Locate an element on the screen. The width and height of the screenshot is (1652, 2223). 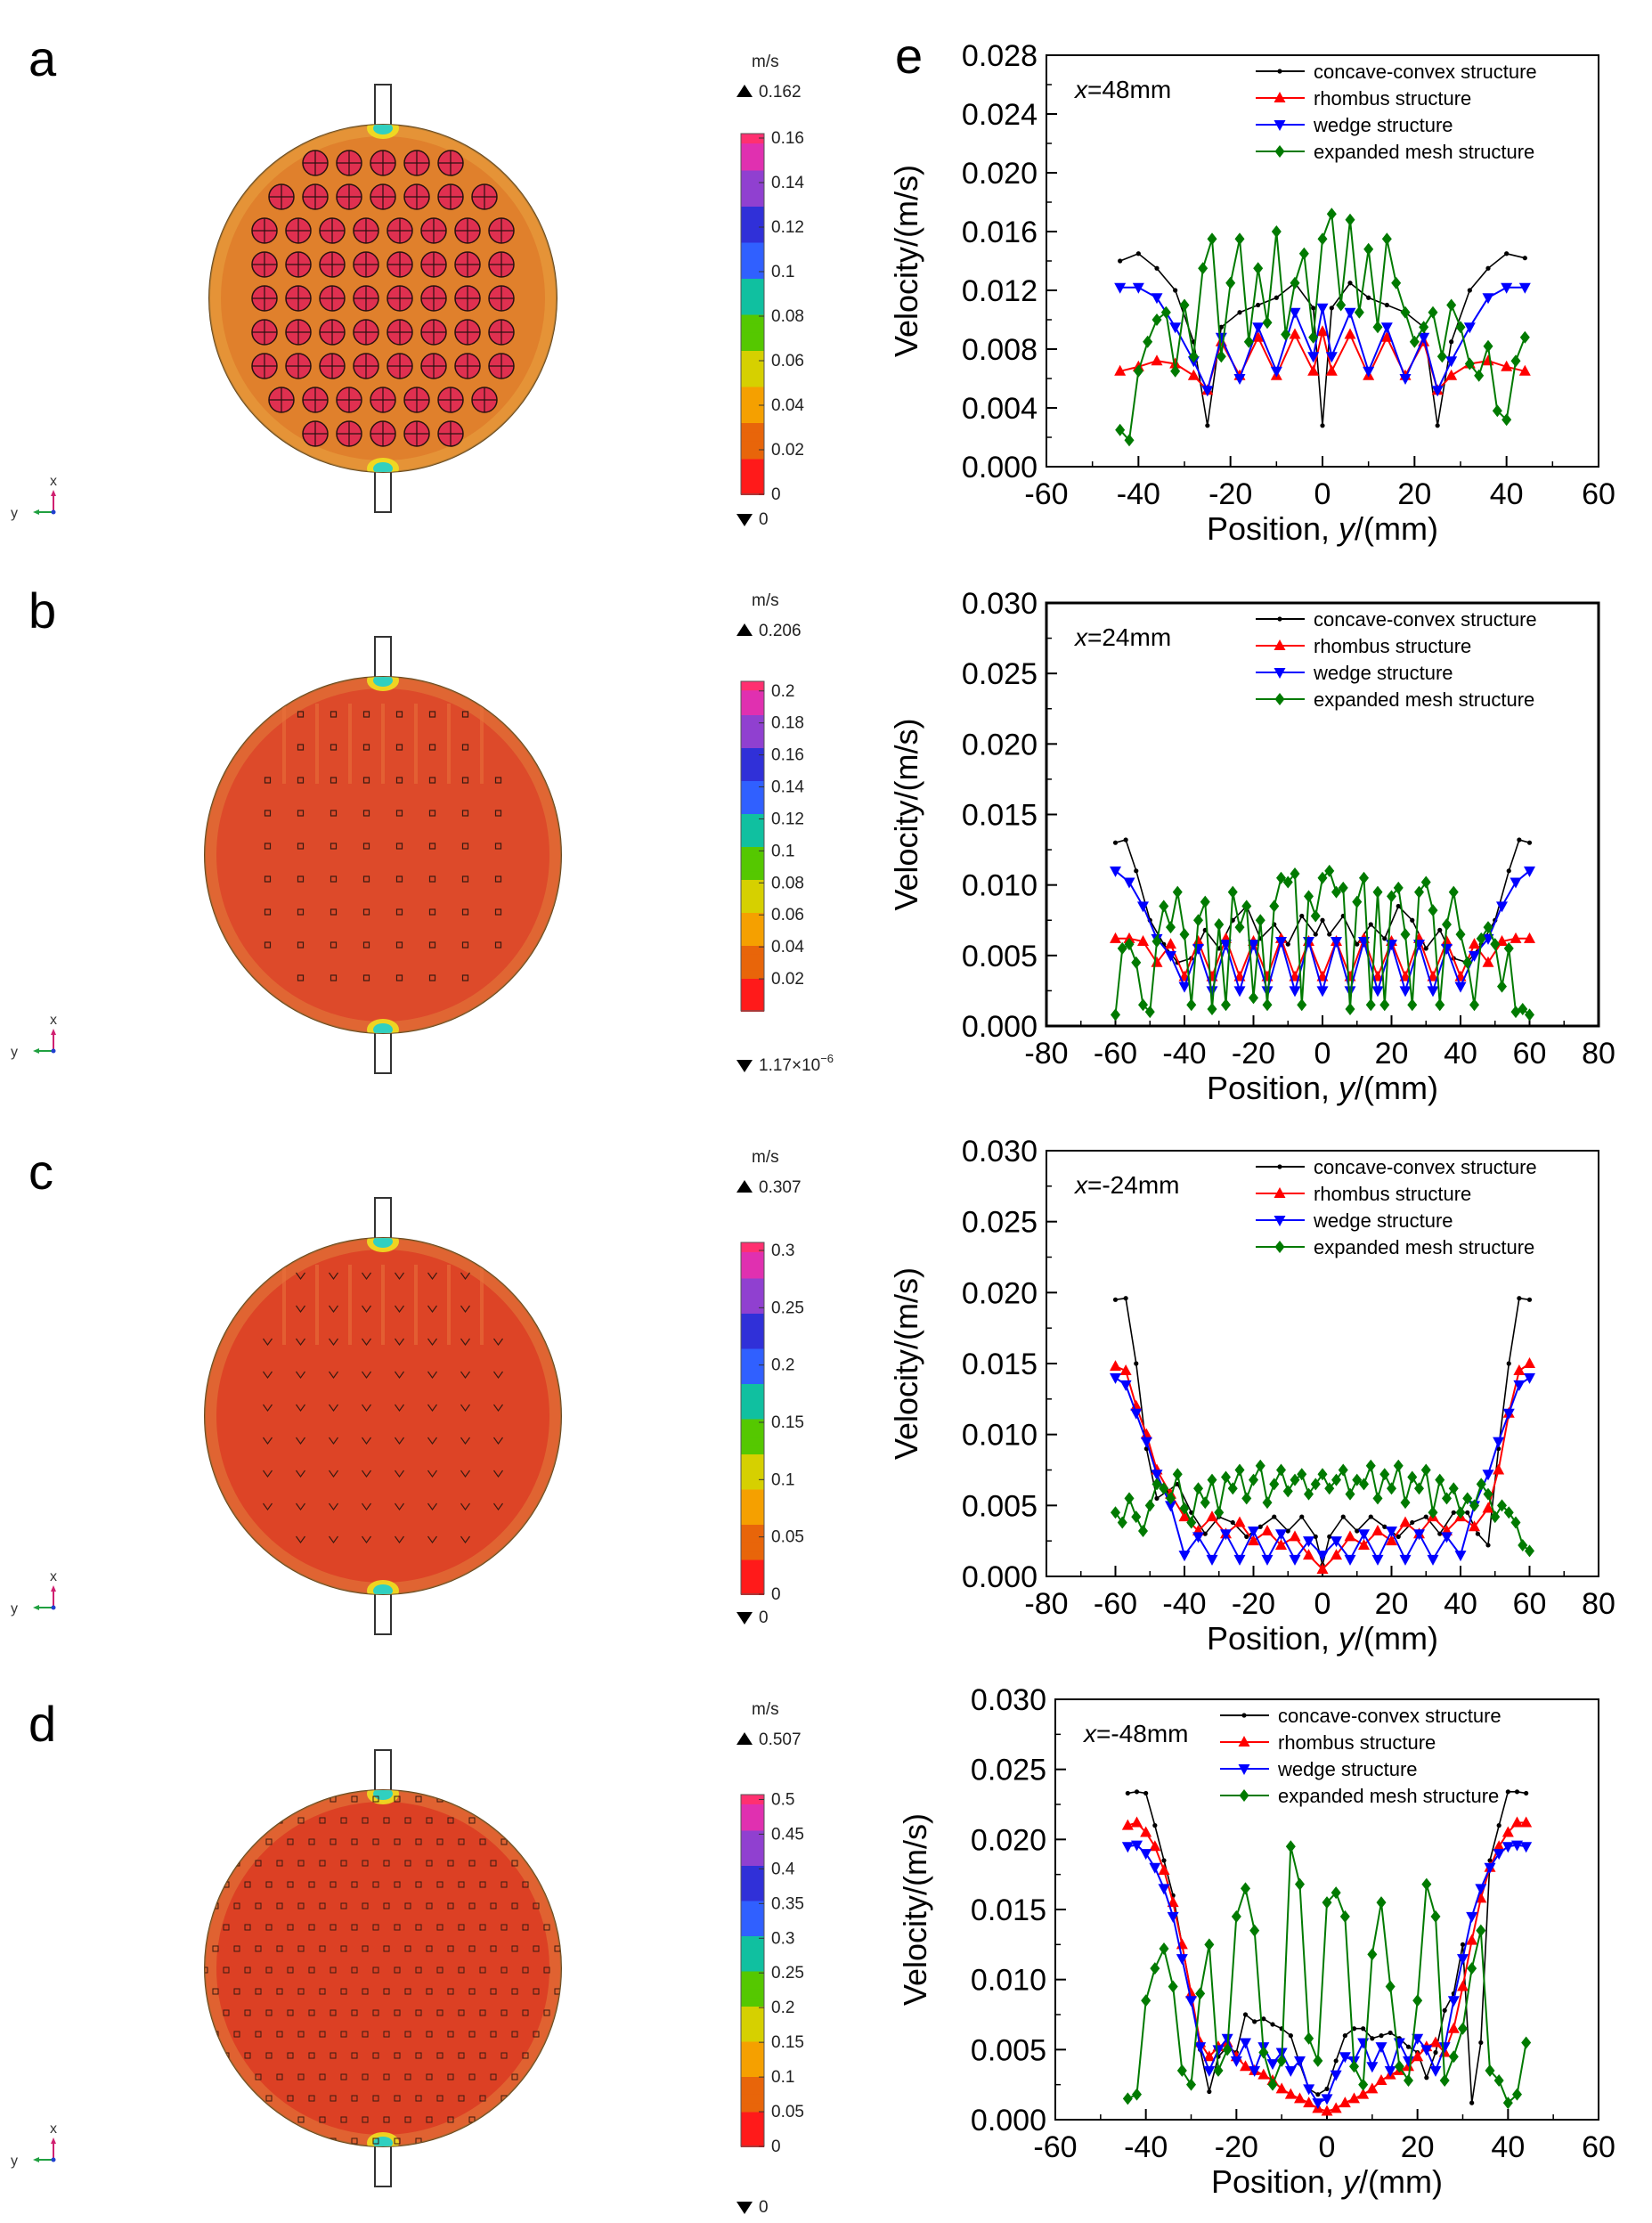
colorbar-tick: 0.05 is located at coordinates (787, 1537).